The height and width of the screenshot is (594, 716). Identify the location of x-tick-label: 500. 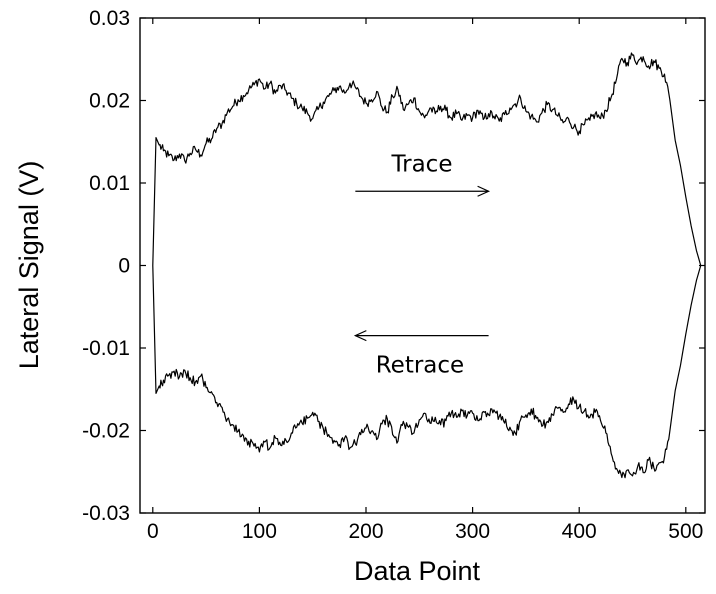
(685, 531).